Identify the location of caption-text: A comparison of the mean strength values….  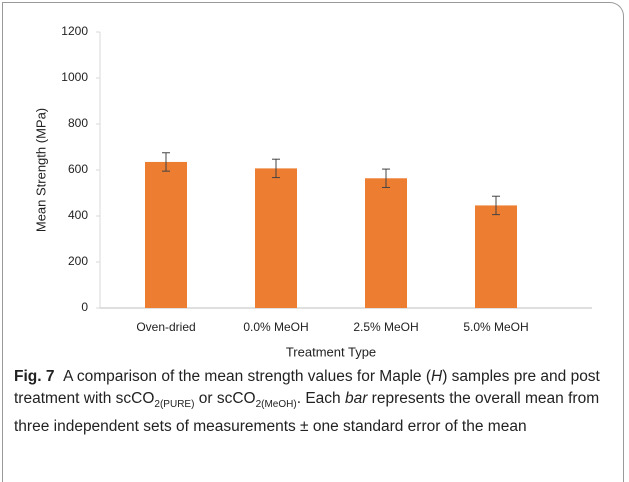
(247, 376).